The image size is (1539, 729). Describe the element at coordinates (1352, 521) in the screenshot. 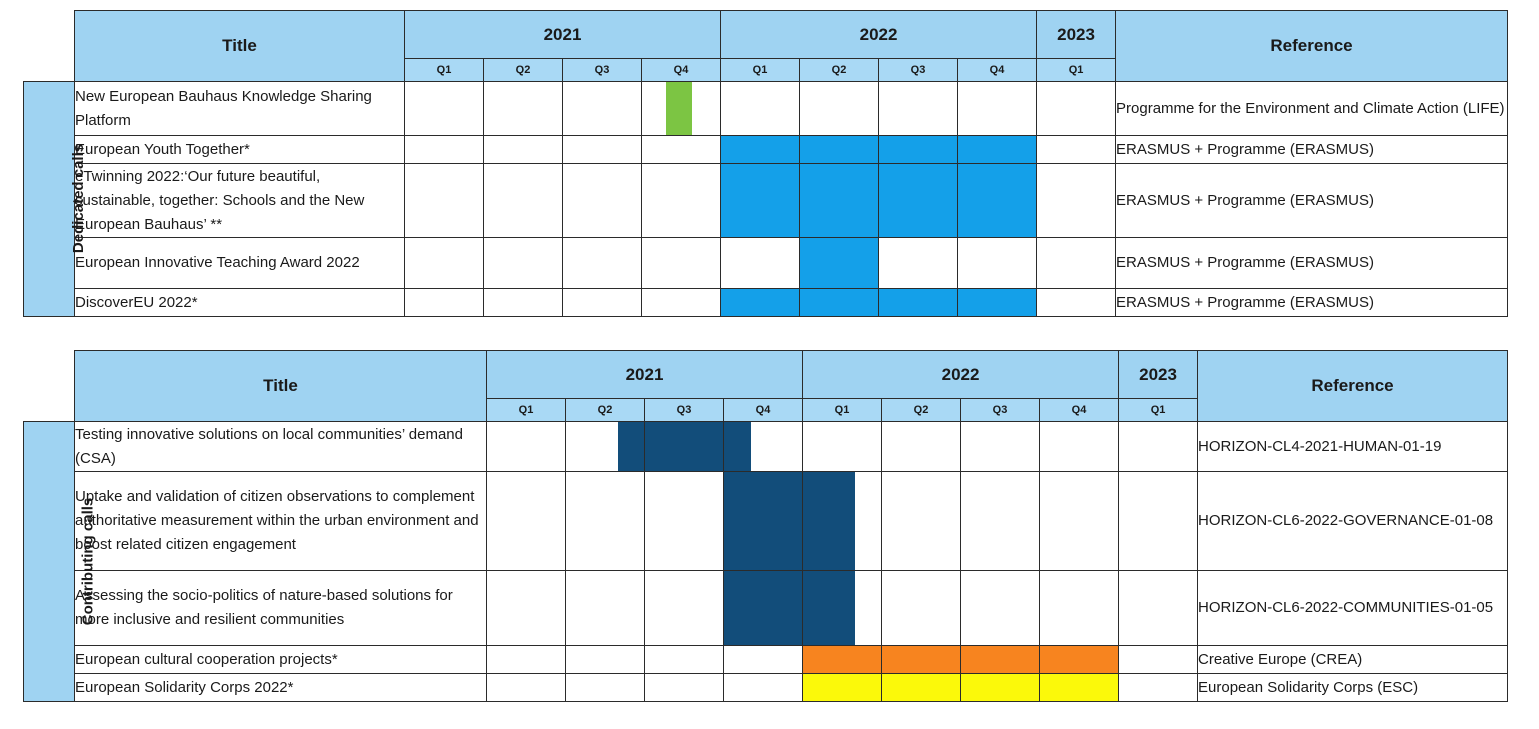

I see `row-reference: HORIZON-CL6-2022-GOVERNANCE-01-08` at that location.